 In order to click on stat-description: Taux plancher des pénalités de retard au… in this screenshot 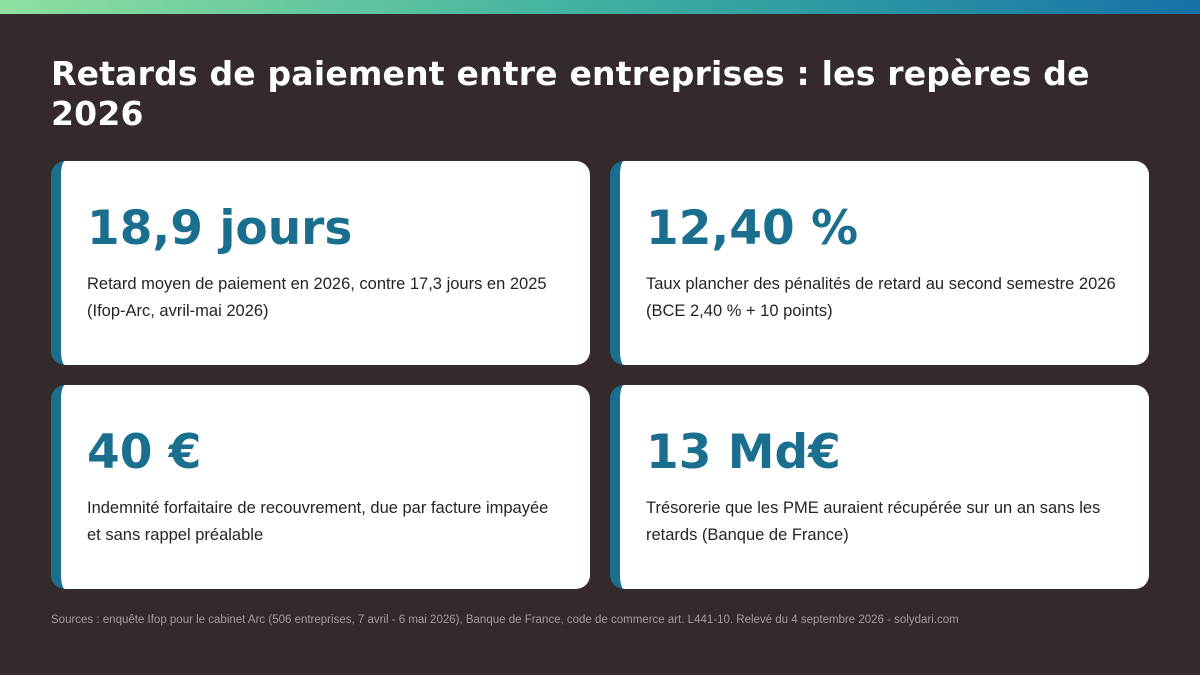, I will do `click(881, 297)`.